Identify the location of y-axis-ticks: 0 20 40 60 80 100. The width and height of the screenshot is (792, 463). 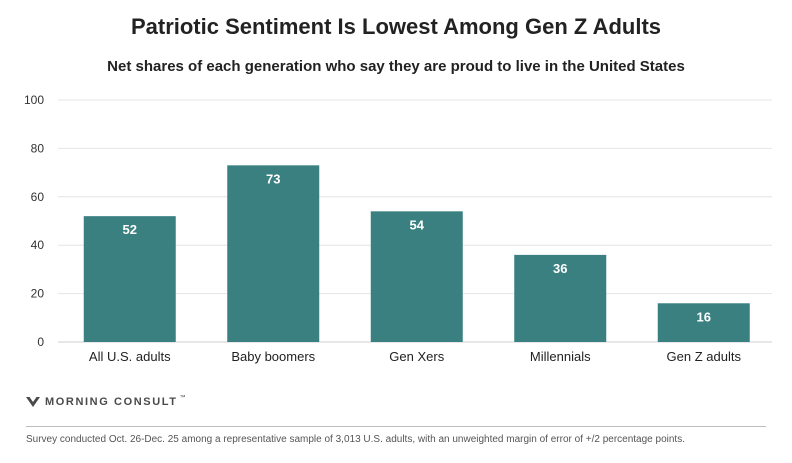
(34, 221).